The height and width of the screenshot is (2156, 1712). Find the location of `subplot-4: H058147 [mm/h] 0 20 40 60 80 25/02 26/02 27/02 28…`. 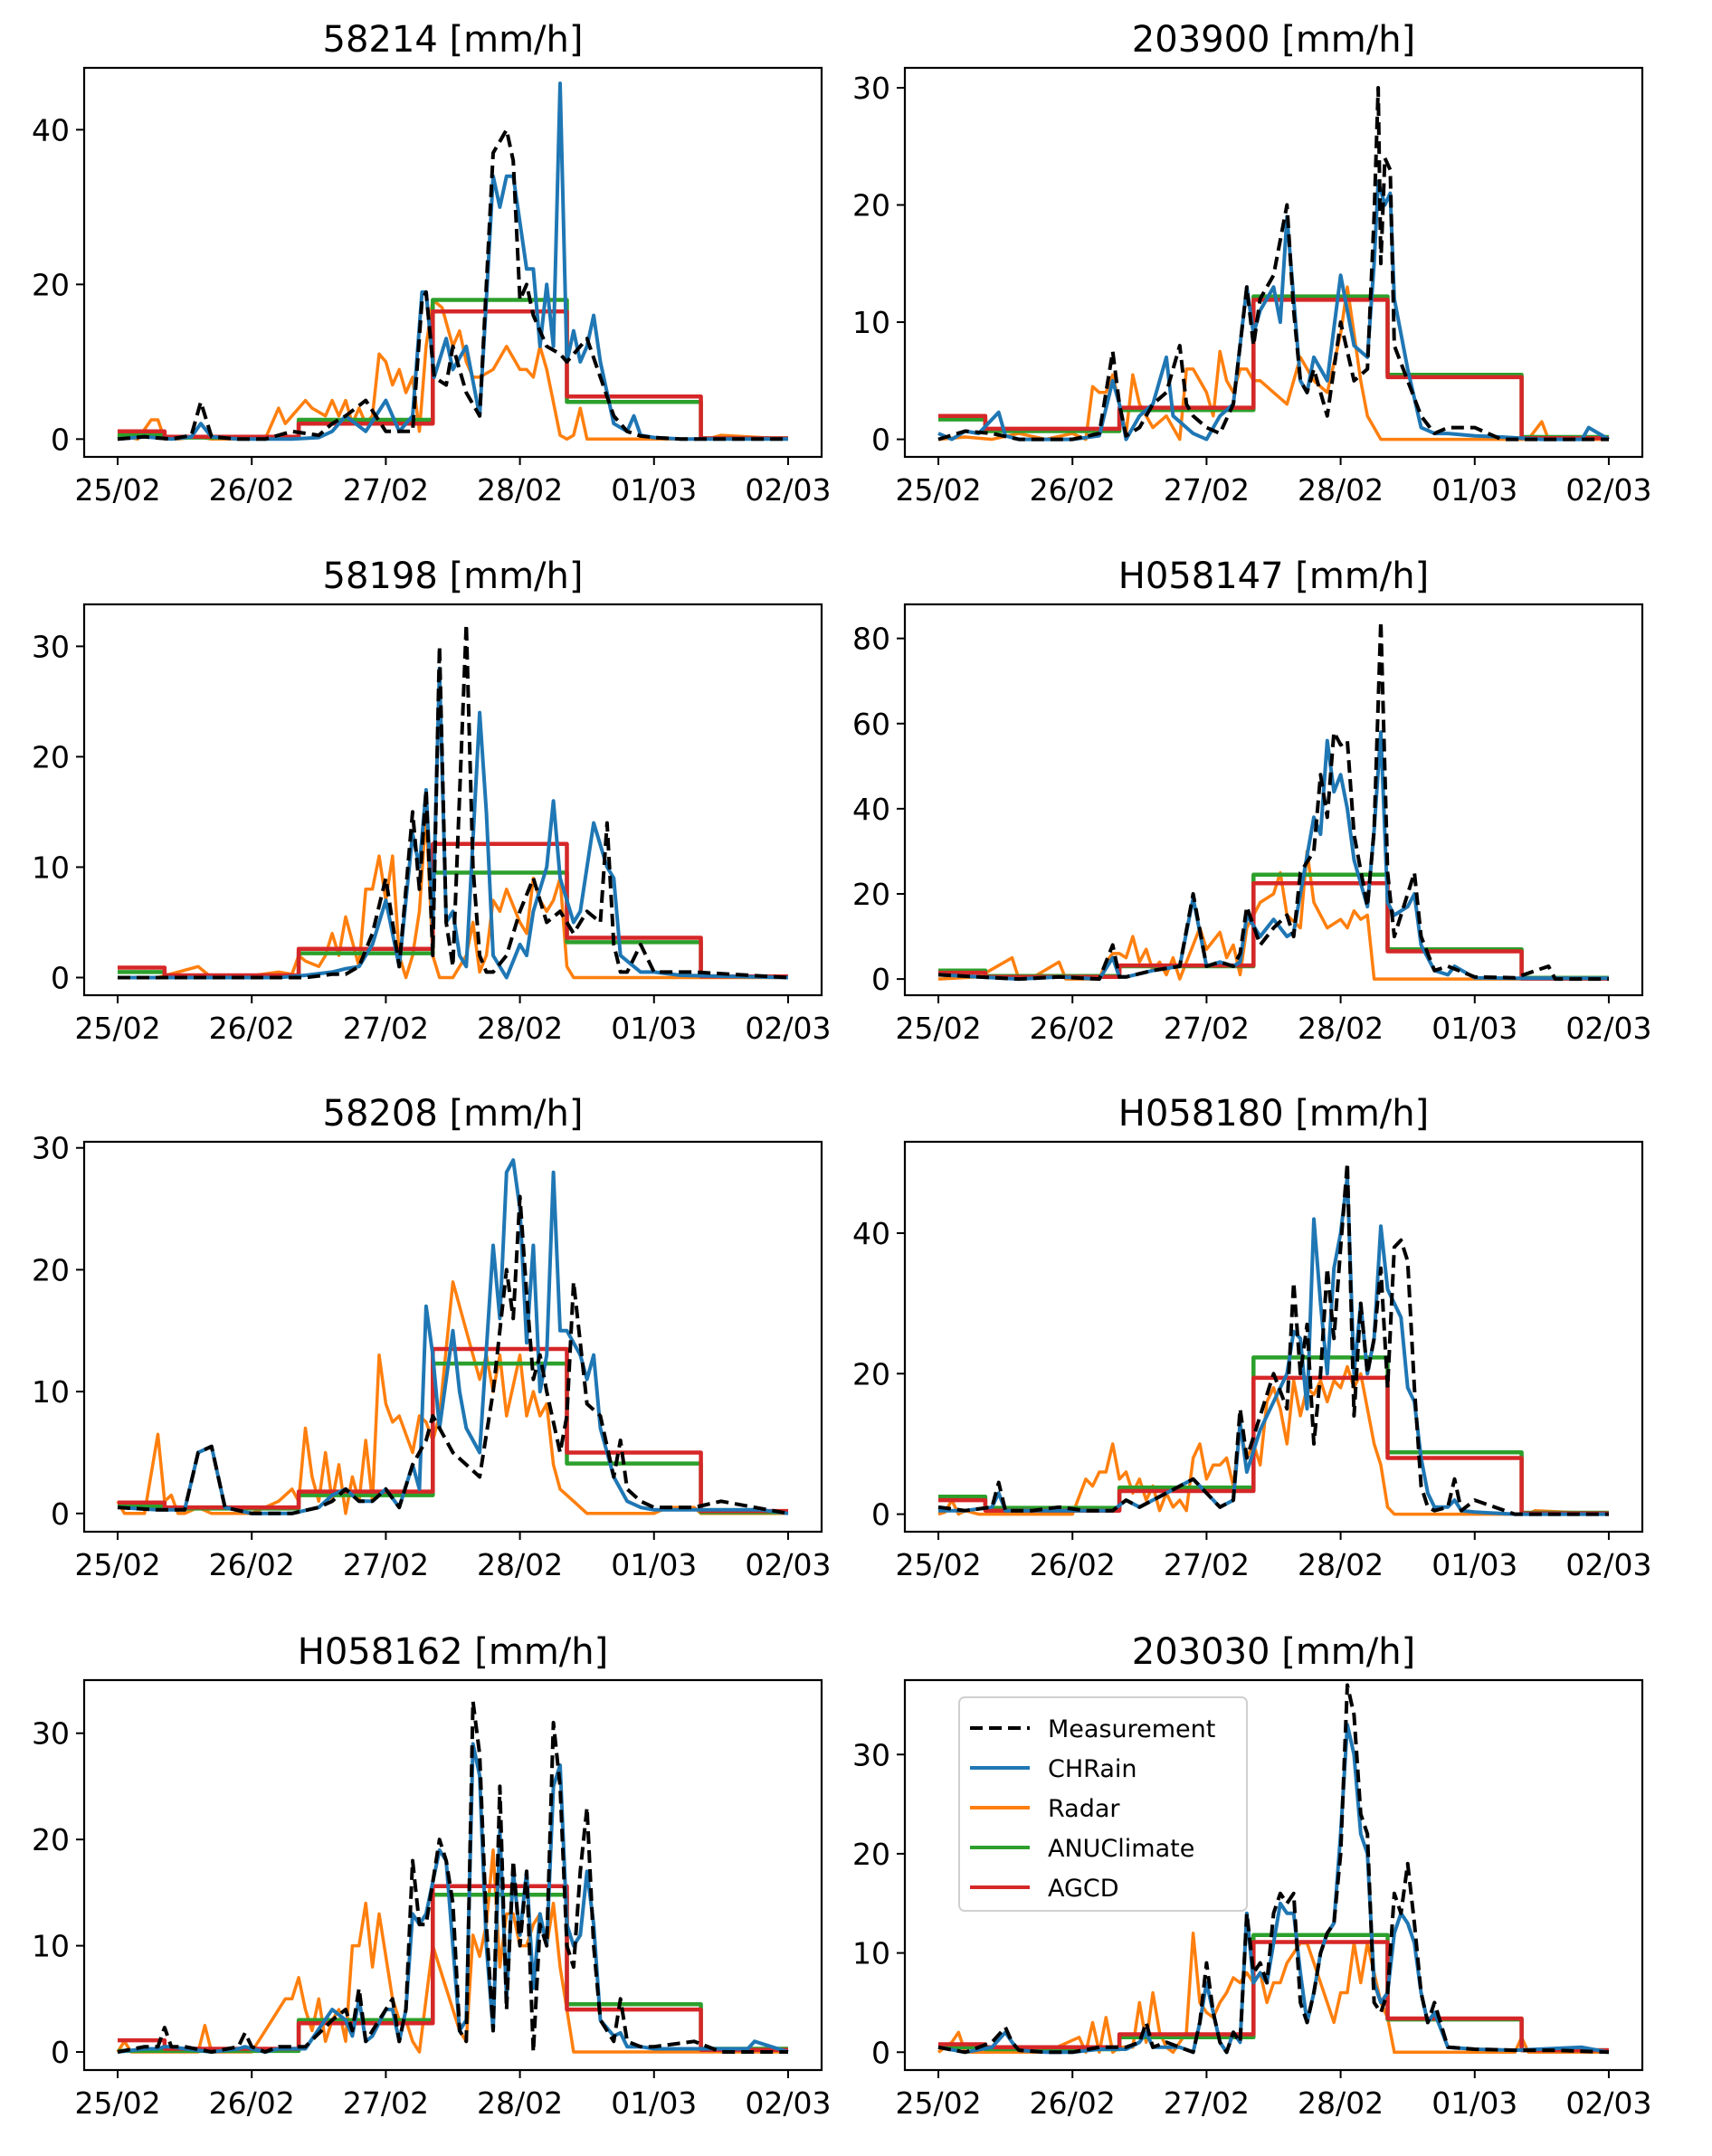

subplot-4: H058147 [mm/h] 0 20 40 60 80 25/02 26/02 27/02 28… is located at coordinates (1252, 801).